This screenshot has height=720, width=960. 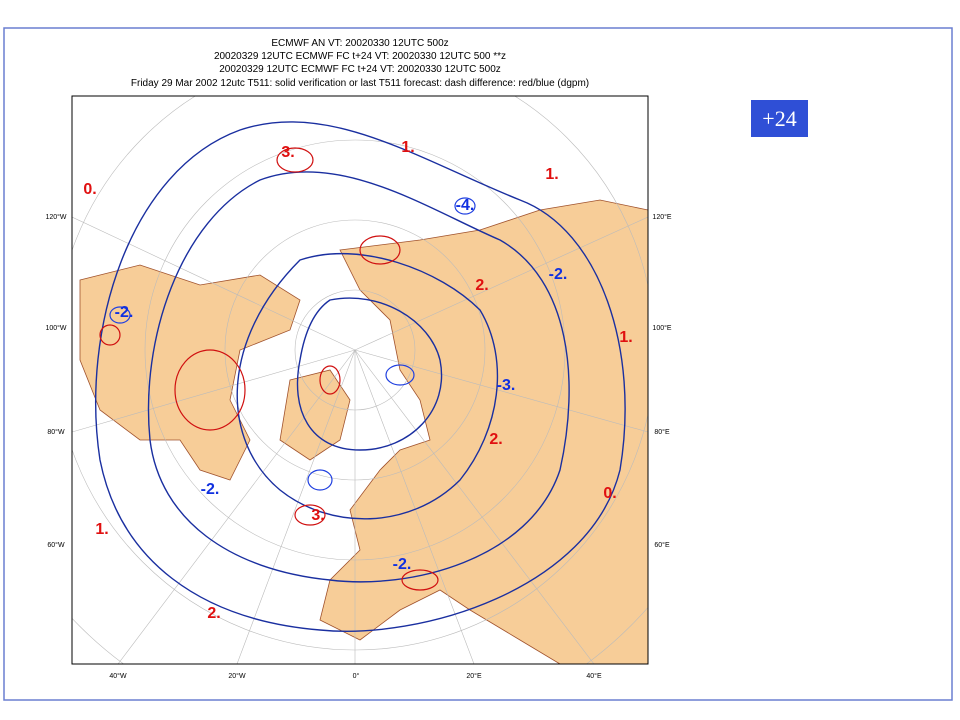 I want to click on latitude-label: 80°E, so click(x=662, y=432).